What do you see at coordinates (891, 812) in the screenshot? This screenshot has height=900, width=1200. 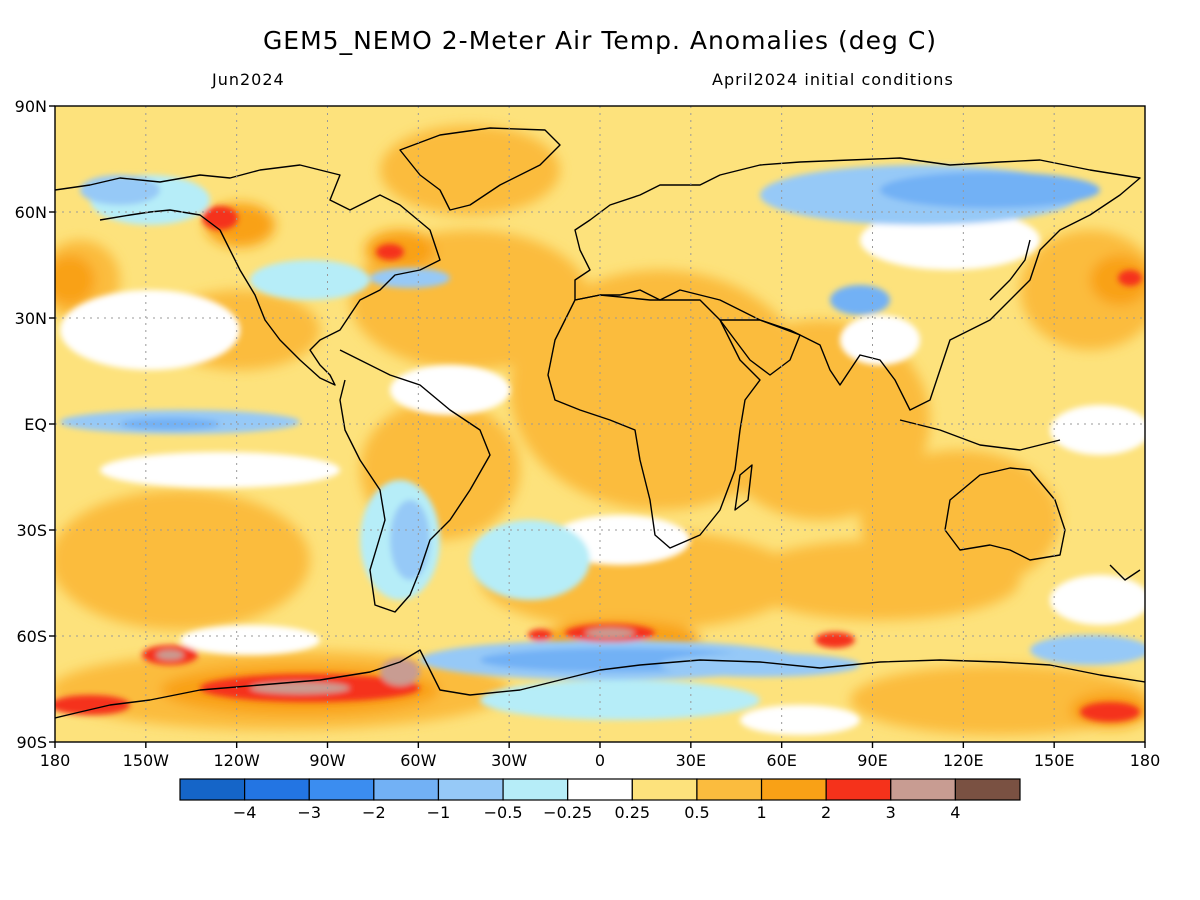 I see `colorbar-label: 3` at bounding box center [891, 812].